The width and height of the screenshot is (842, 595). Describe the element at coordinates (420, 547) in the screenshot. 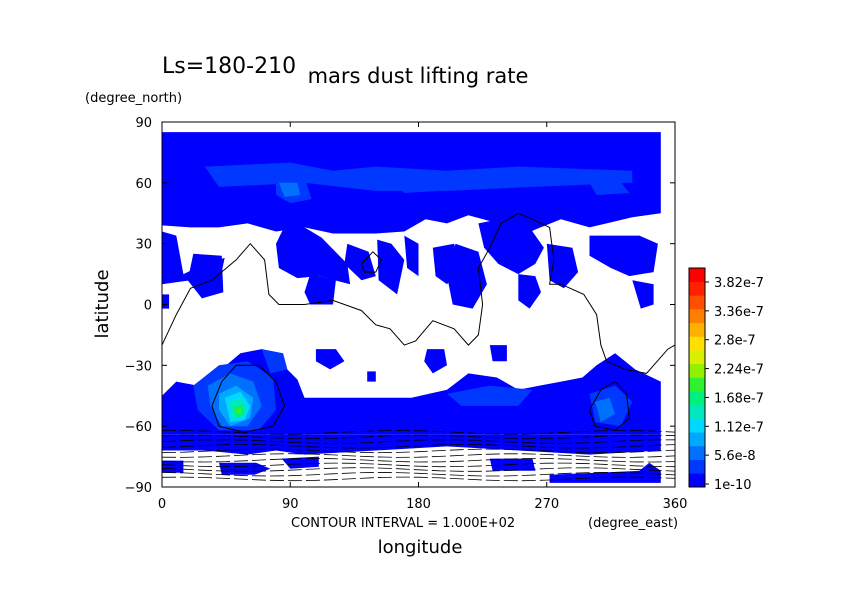

I see `x-axis-label: longitude` at that location.